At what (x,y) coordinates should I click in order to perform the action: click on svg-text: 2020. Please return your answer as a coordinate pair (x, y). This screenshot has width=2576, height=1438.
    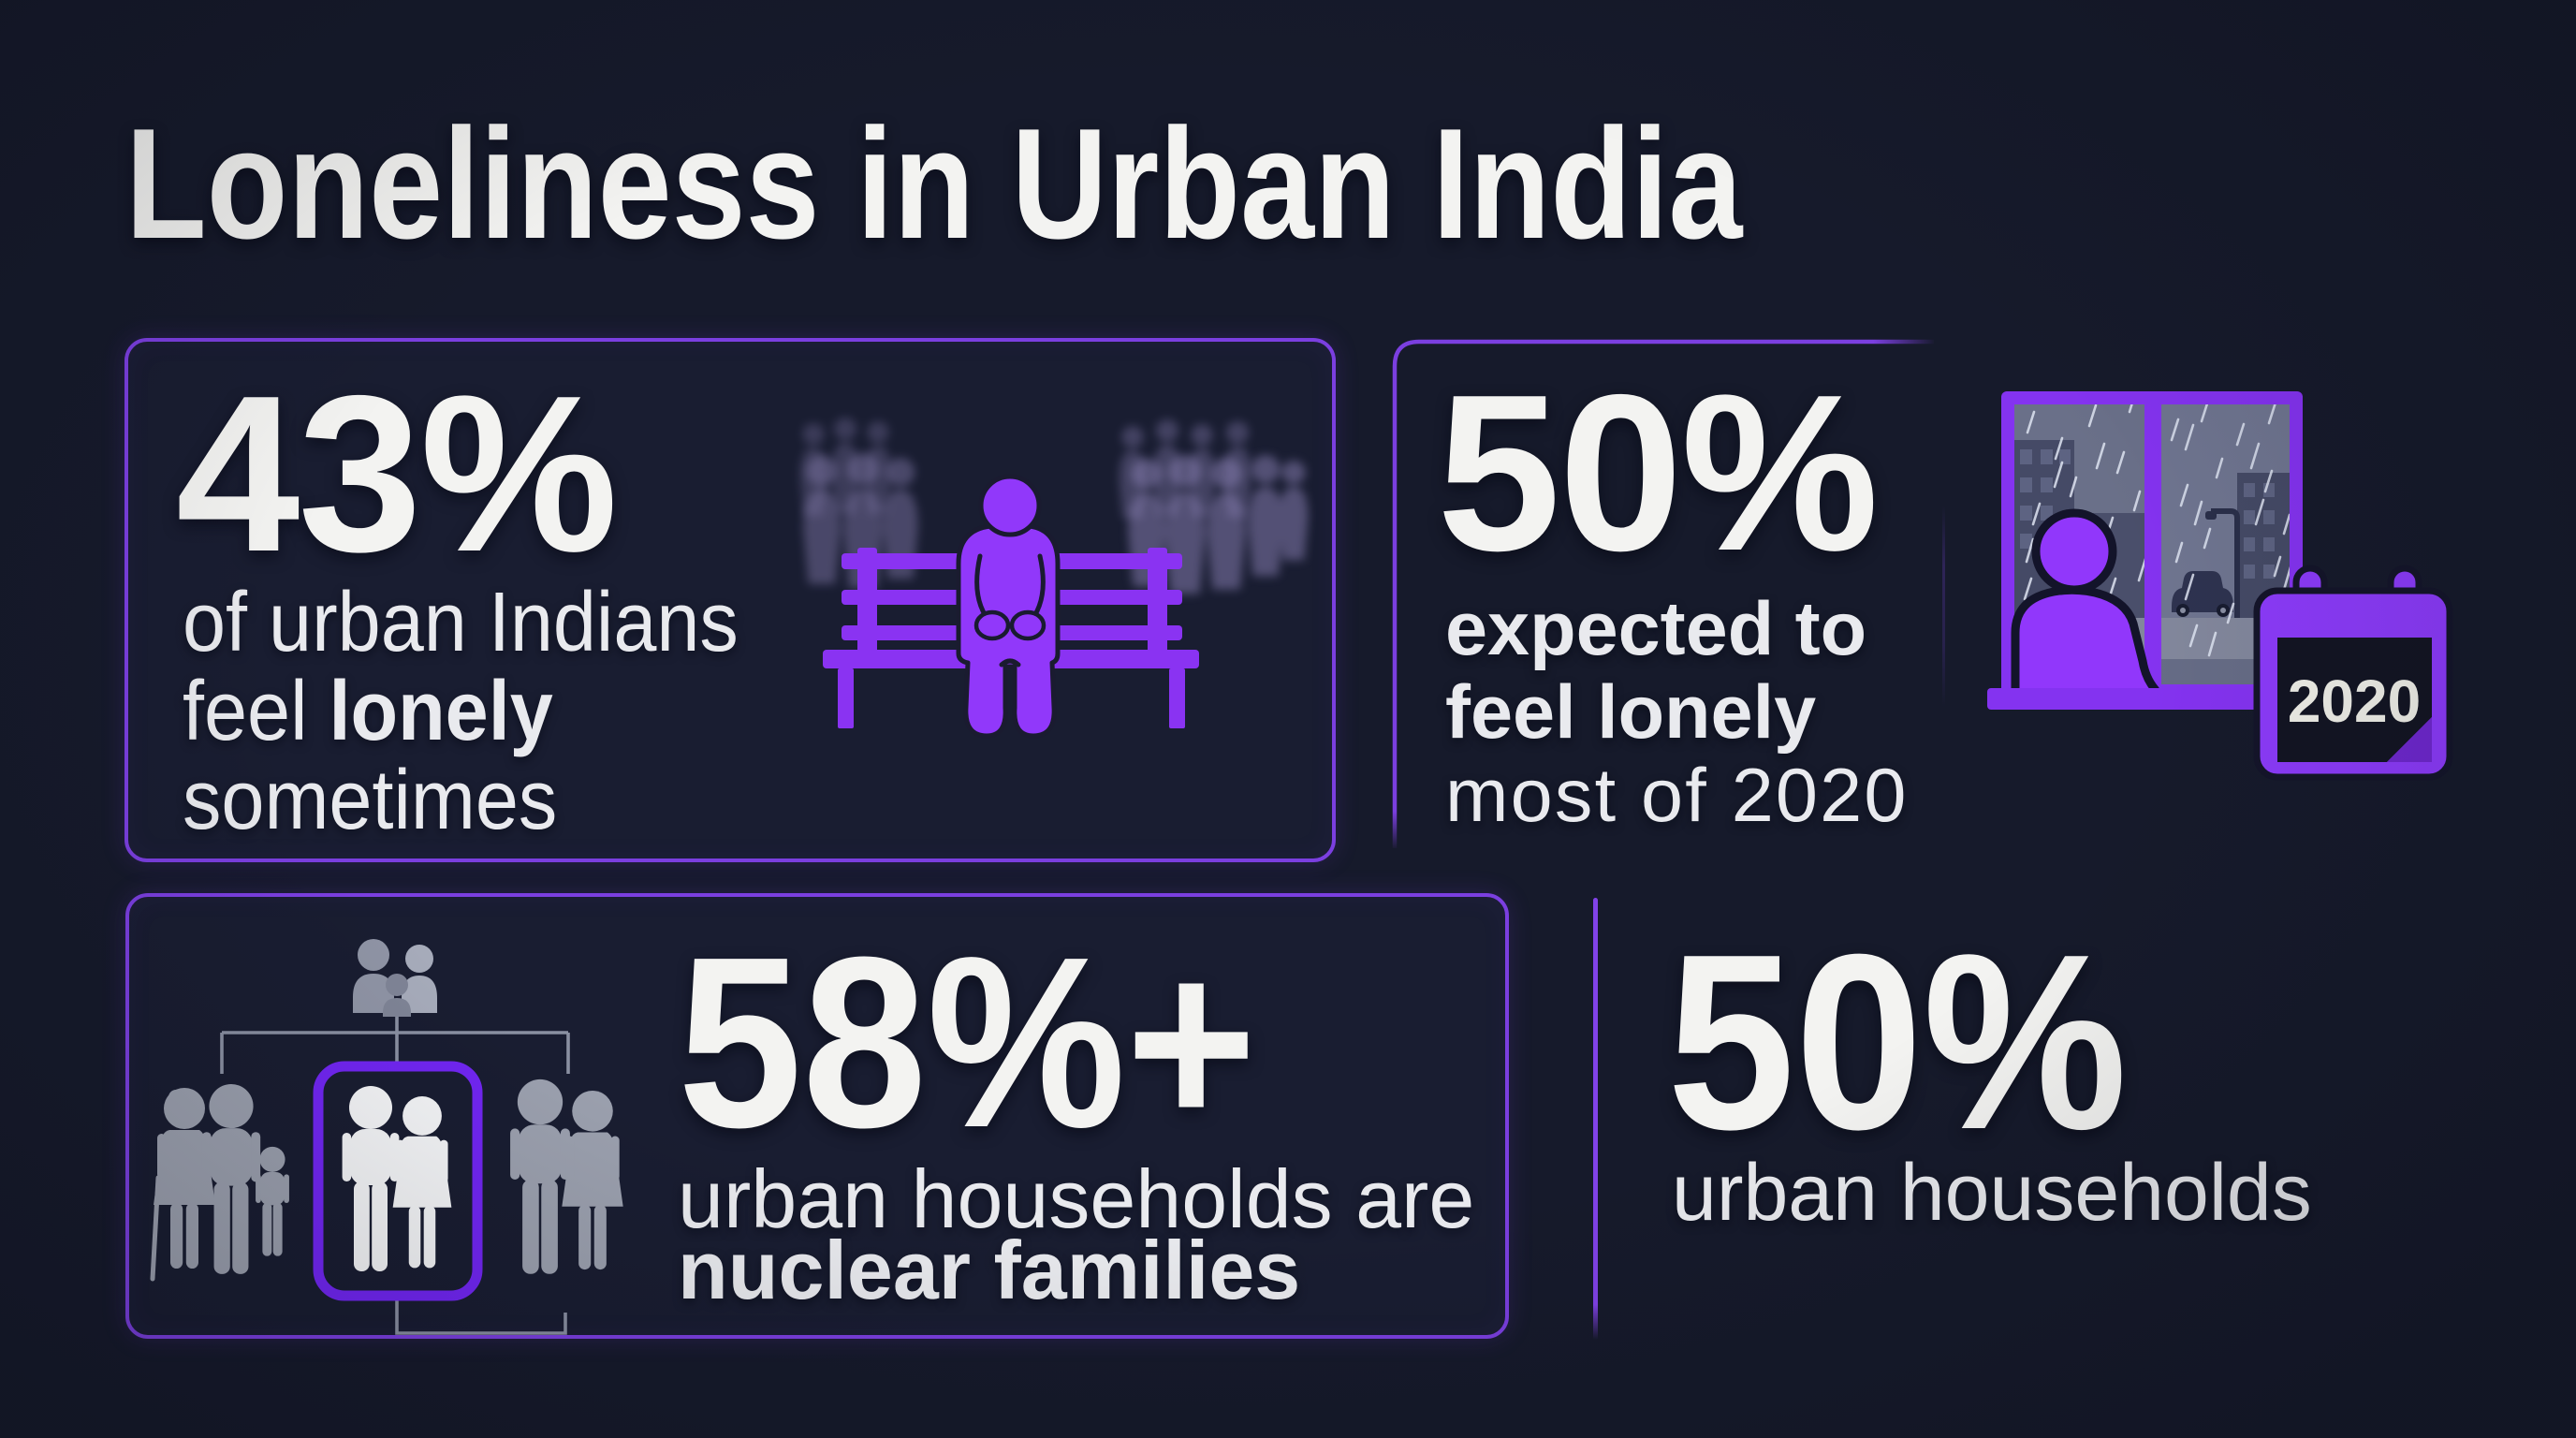
    Looking at the image, I should click on (2354, 701).